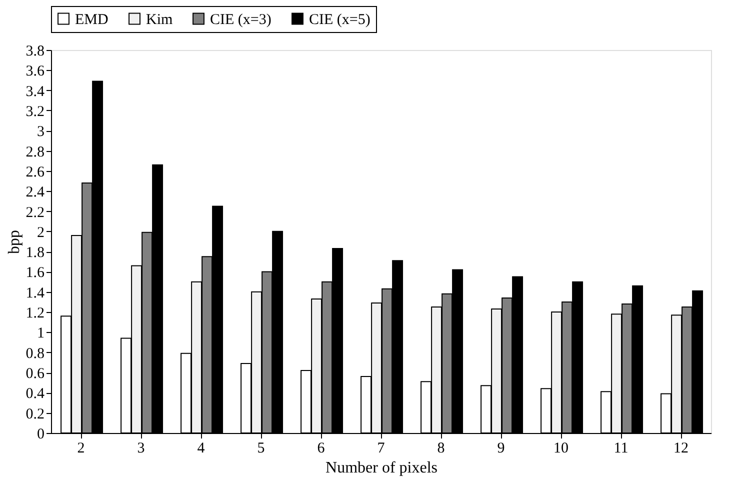 The width and height of the screenshot is (753, 481). Describe the element at coordinates (35, 293) in the screenshot. I see `y-tick-label: 1.4` at that location.